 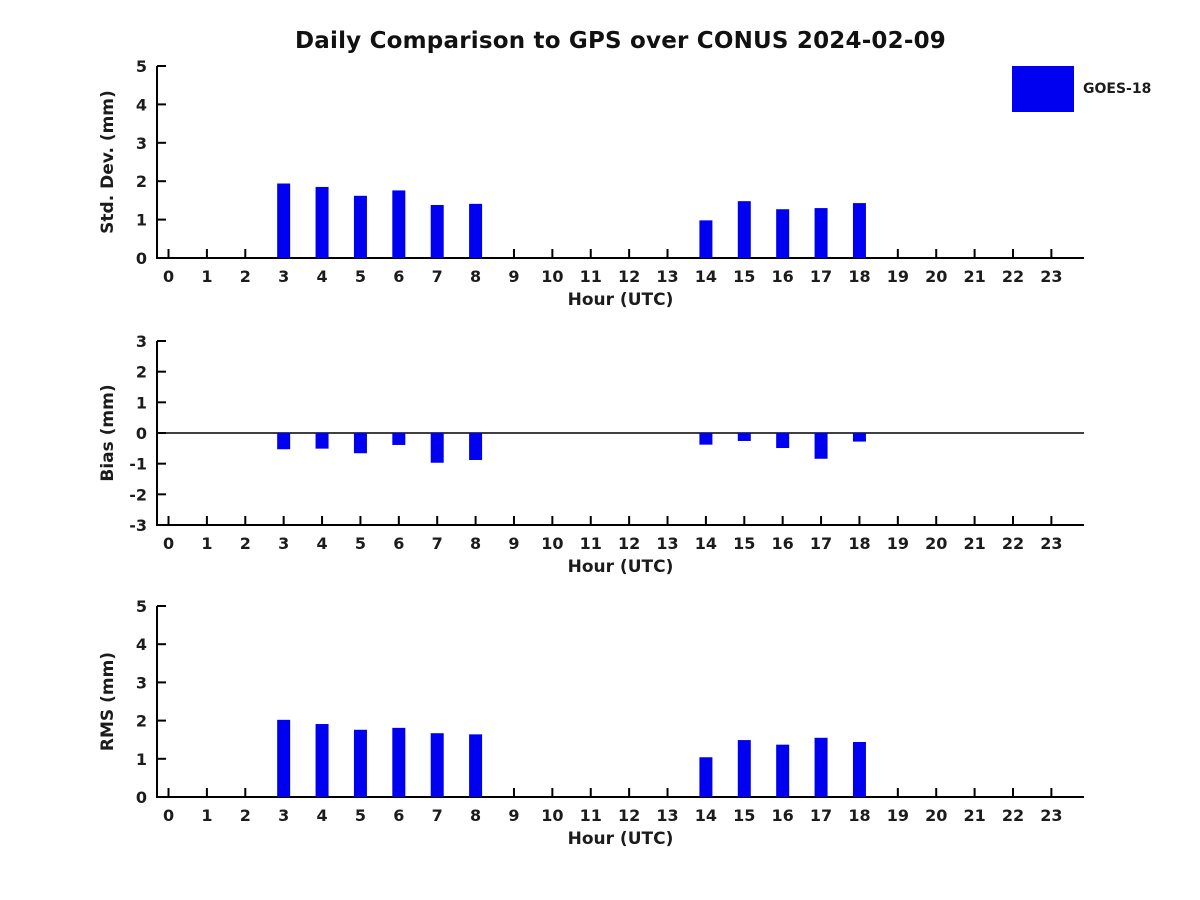 I want to click on legend-label: GOES-18, so click(x=1117, y=89).